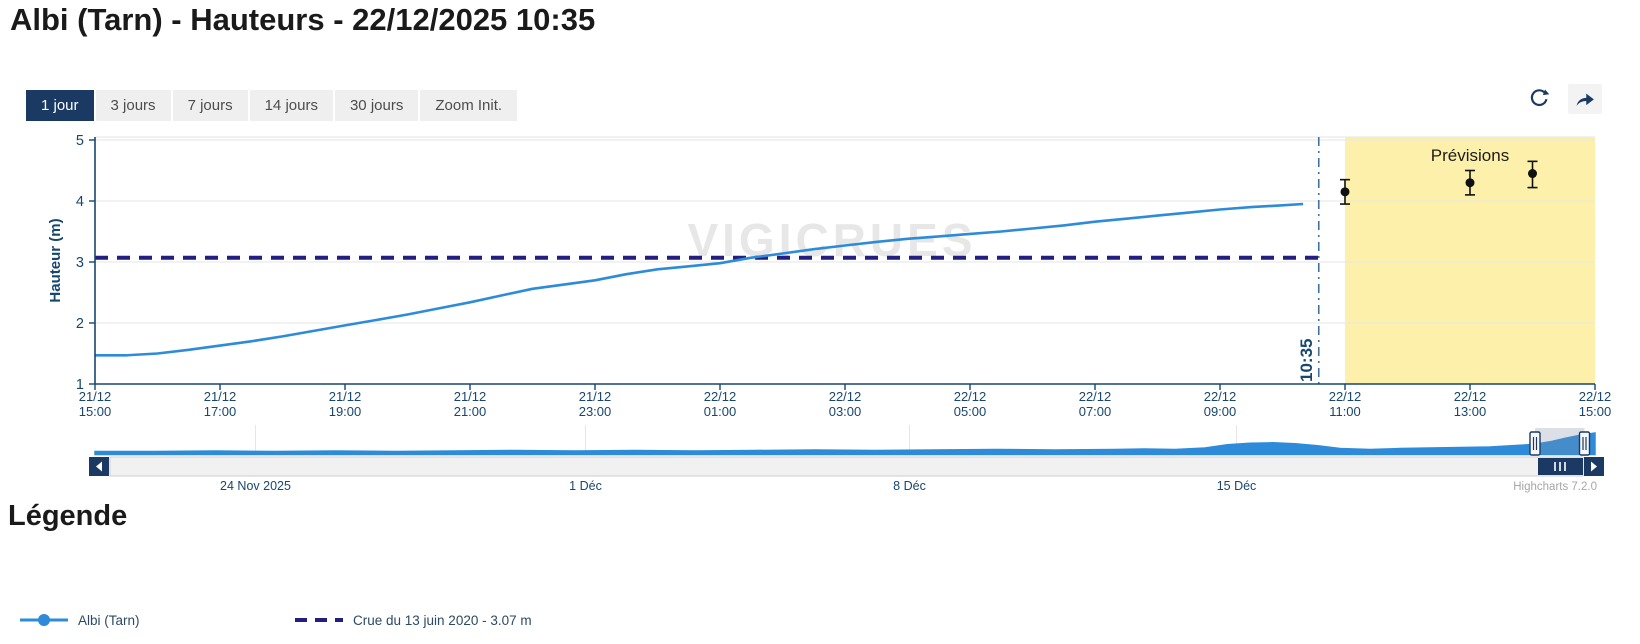  I want to click on x-tick-date-5: 22/12, so click(720, 396).